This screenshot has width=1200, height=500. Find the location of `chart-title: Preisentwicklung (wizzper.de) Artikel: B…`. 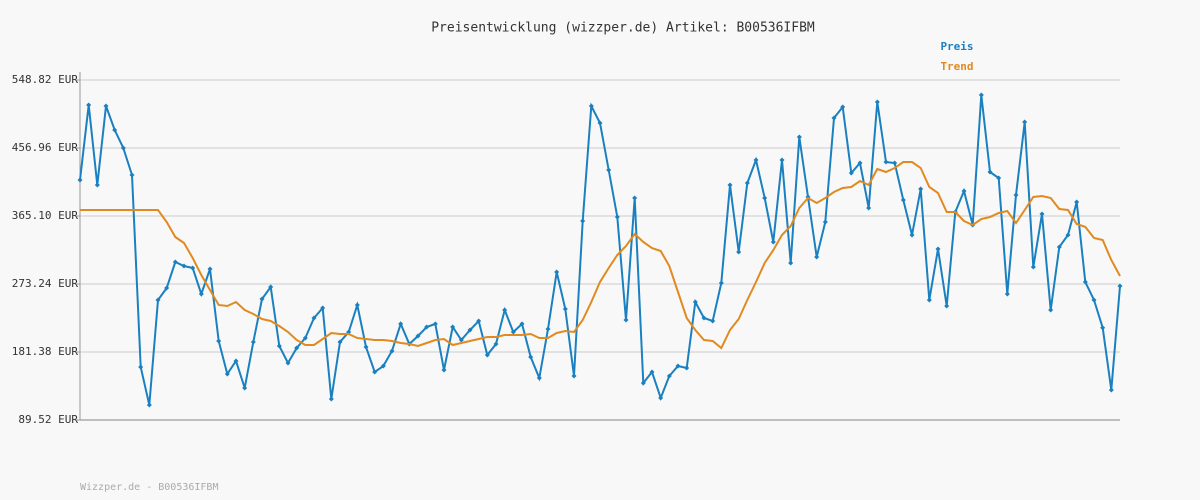

chart-title: Preisentwicklung (wizzper.de) Artikel: B… is located at coordinates (623, 28).